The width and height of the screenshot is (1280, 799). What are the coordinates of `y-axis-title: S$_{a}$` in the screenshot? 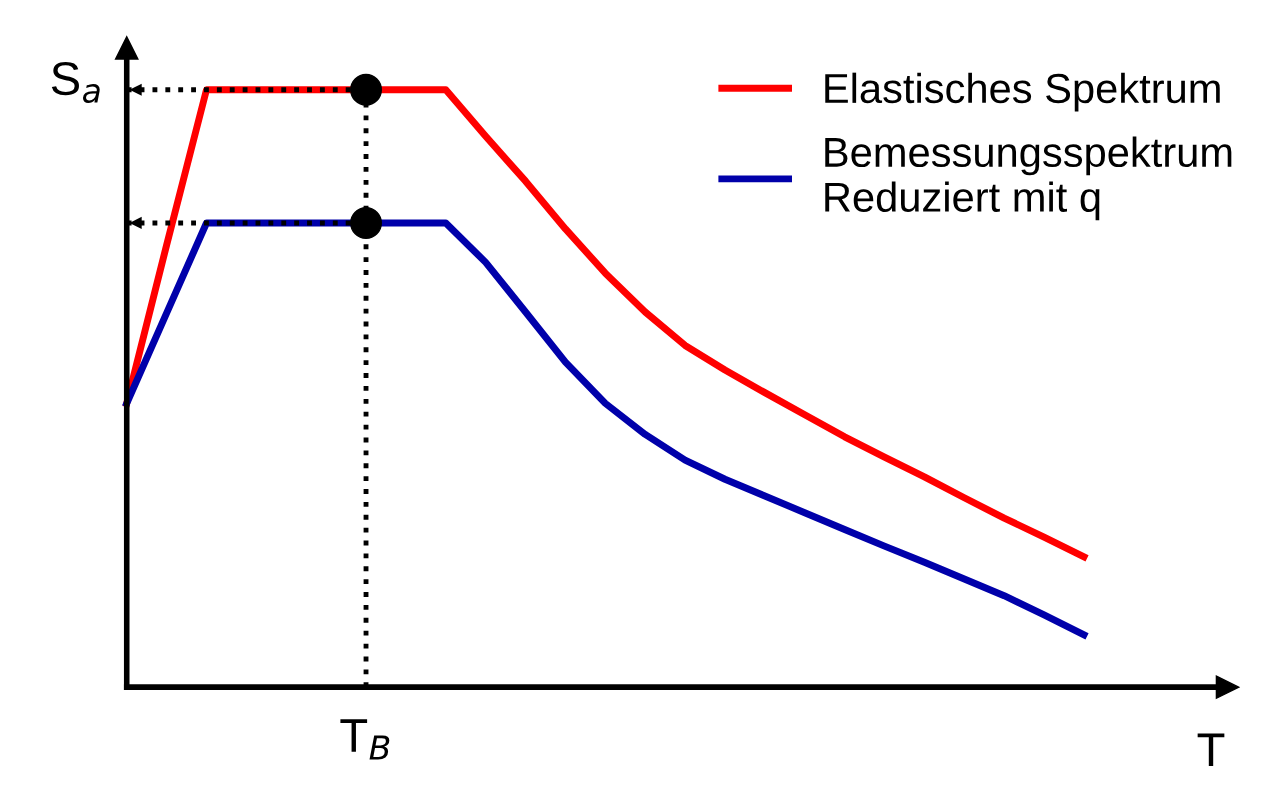 It's located at (75, 82).